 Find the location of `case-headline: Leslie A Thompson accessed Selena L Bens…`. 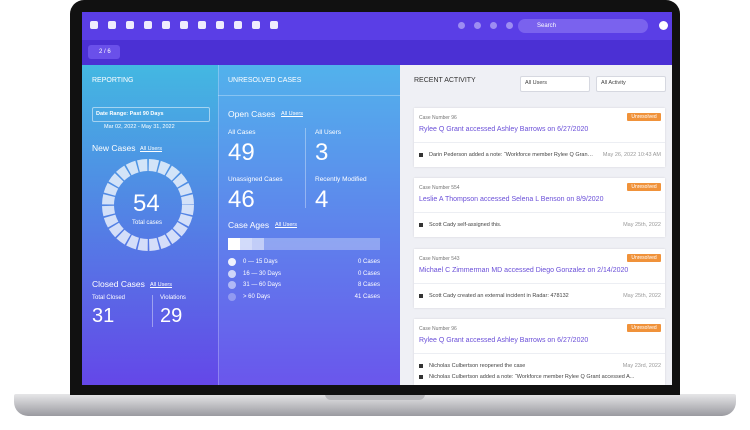

case-headline: Leslie A Thompson accessed Selena L Bens… is located at coordinates (511, 199).